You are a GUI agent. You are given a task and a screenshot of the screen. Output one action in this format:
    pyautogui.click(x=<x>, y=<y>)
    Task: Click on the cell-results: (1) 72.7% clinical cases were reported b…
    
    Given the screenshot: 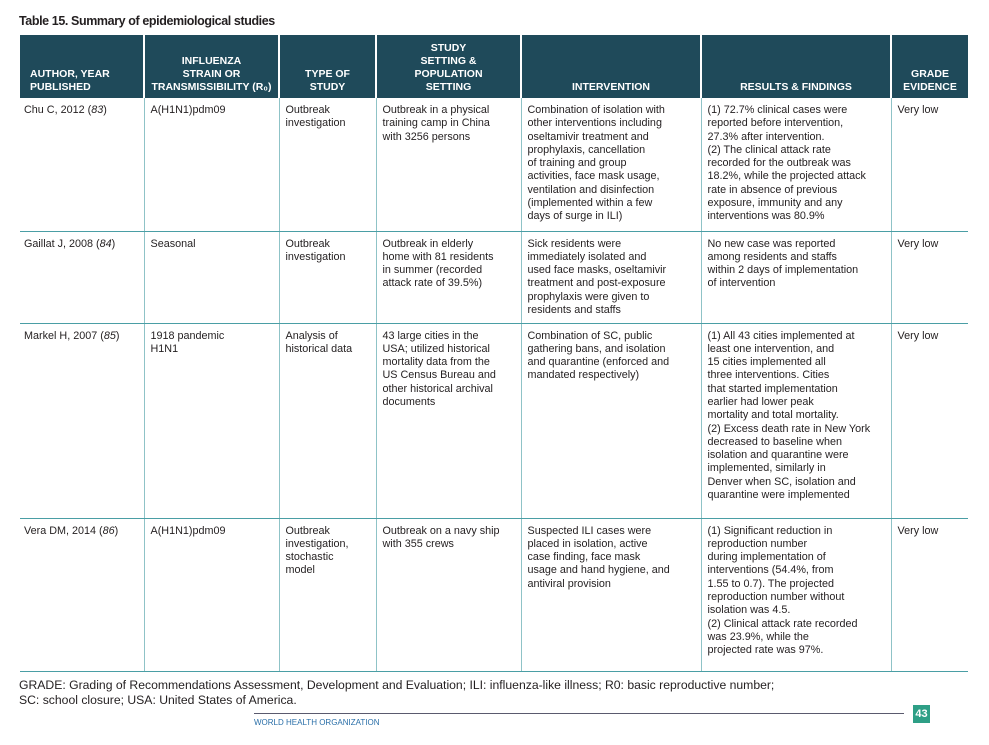 What is the action you would take?
    pyautogui.click(x=795, y=165)
    